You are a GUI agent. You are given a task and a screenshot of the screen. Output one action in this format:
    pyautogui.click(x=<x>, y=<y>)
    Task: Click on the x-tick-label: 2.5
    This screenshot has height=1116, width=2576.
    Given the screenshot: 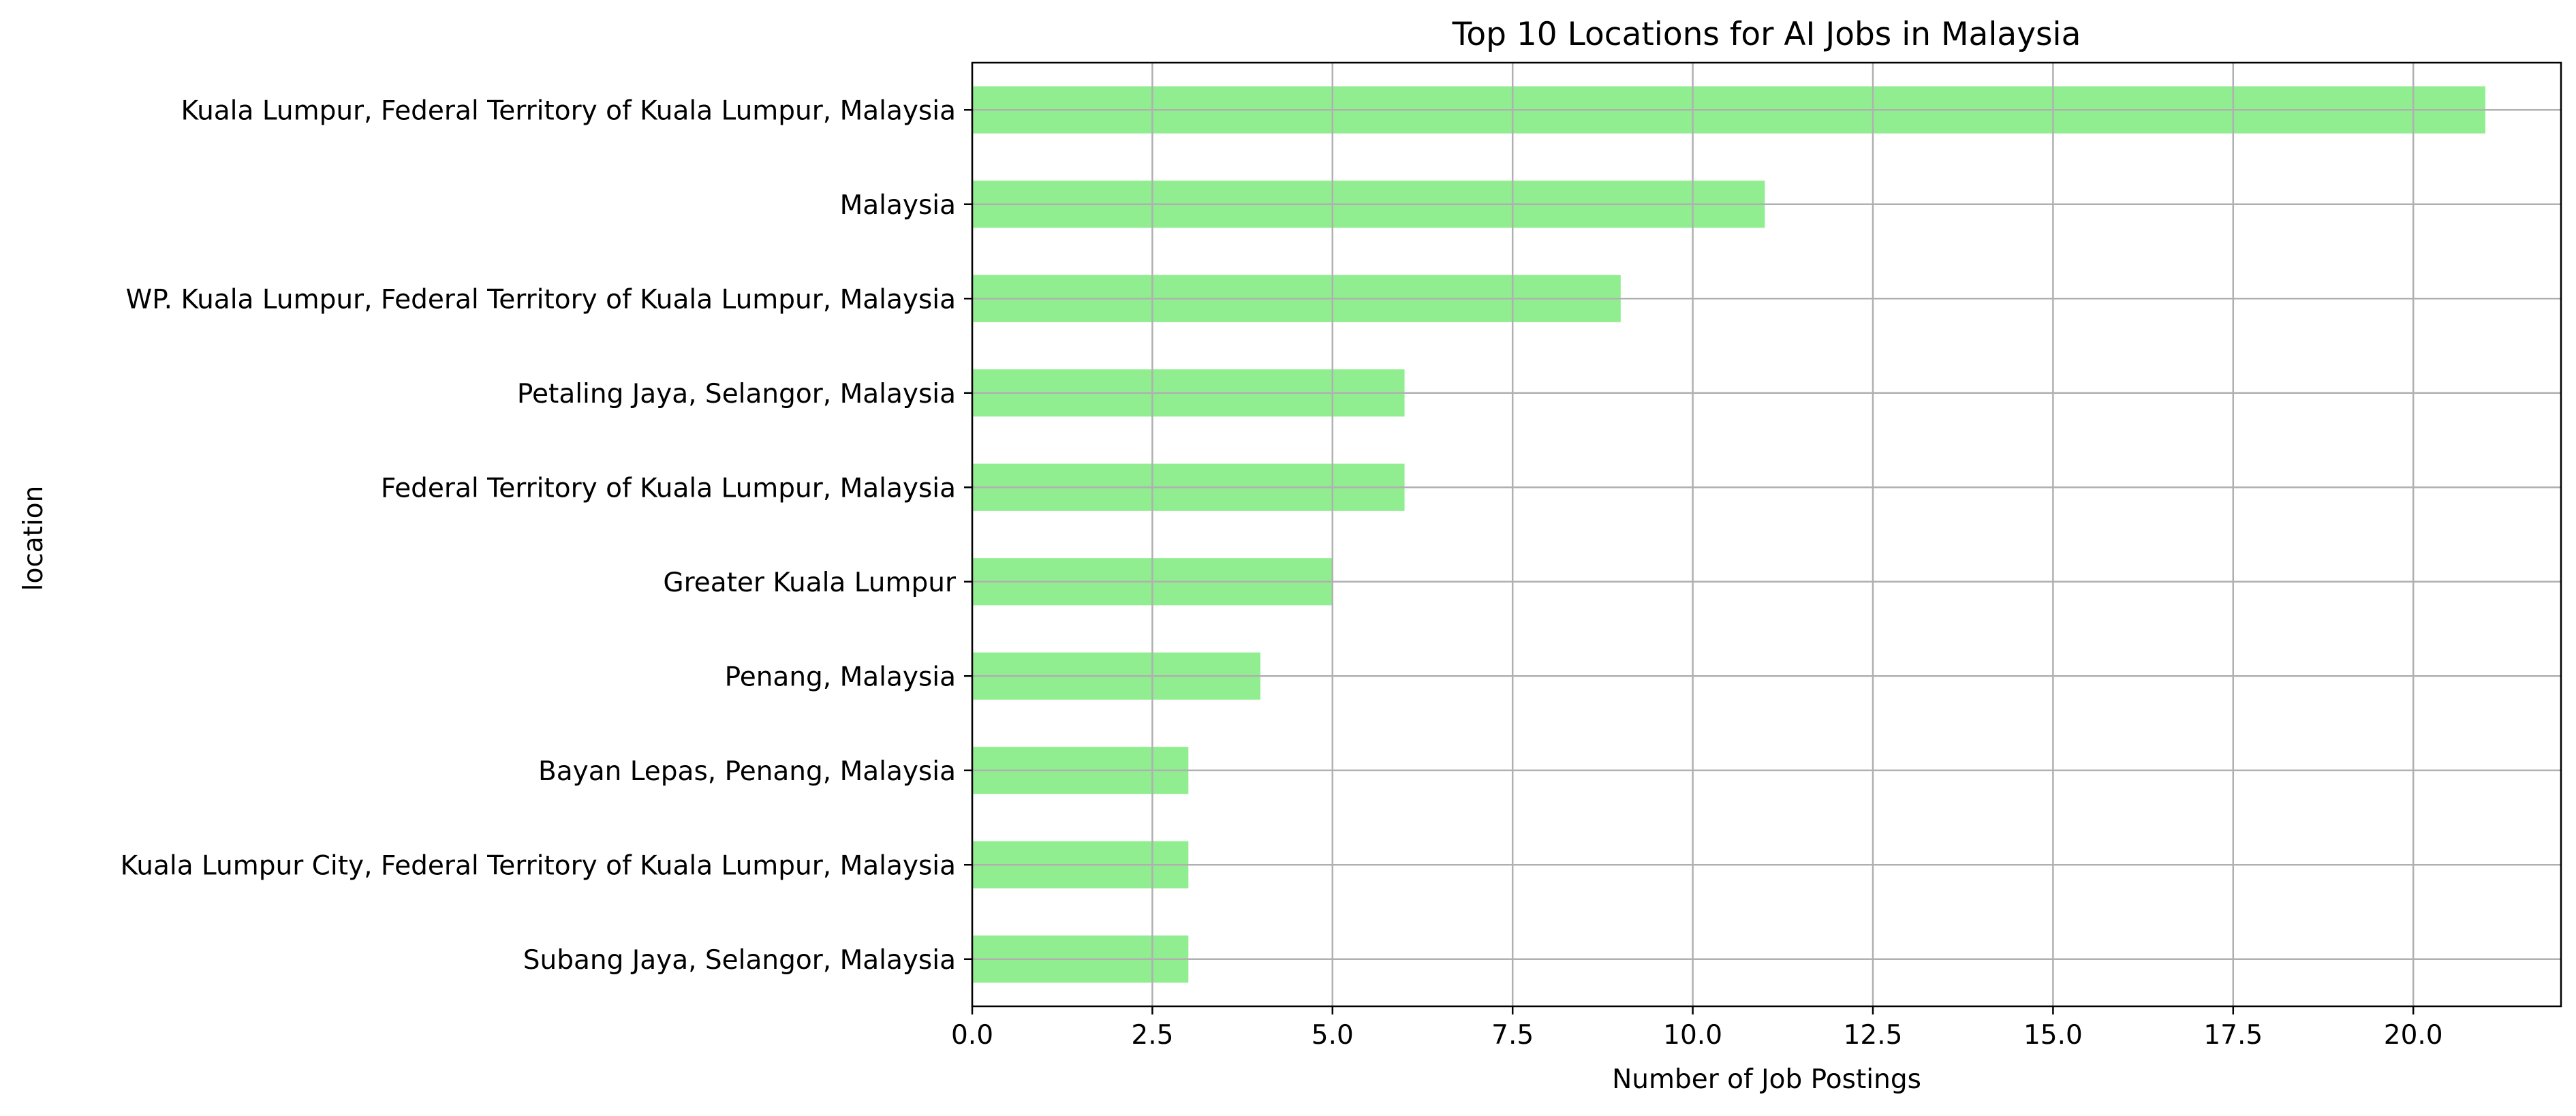 What is the action you would take?
    pyautogui.click(x=1152, y=1036)
    